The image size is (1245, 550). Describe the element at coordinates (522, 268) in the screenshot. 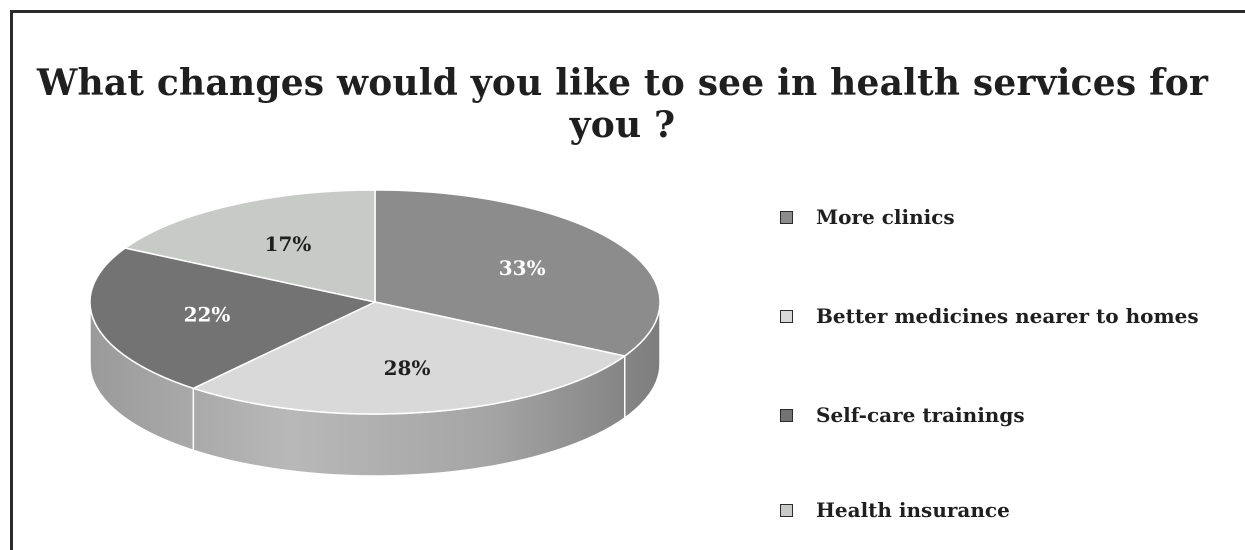

I see `pie-slice-label: 33%` at that location.